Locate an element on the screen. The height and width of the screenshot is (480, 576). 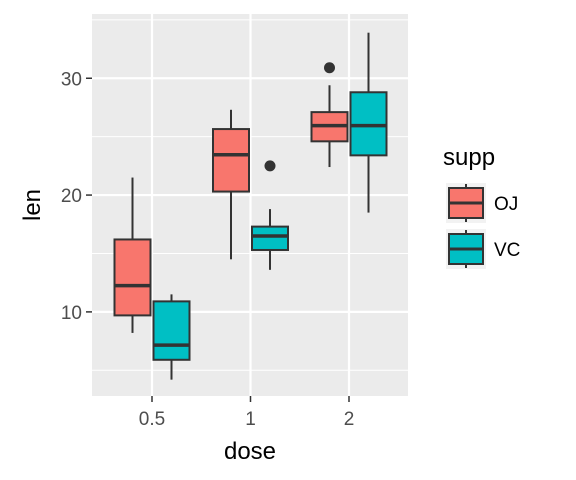
y-tick-label: 20 is located at coordinates (71, 196).